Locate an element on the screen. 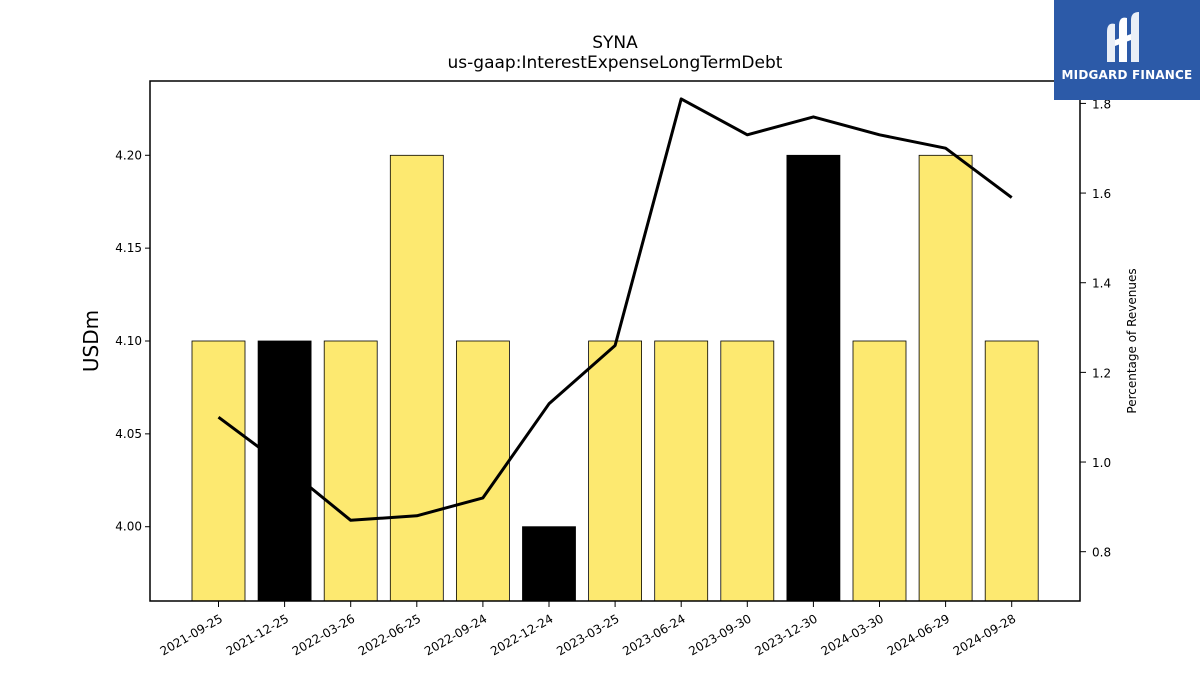 This screenshot has width=1200, height=675. x-tick-label: 2024-09-28 is located at coordinates (984, 634).